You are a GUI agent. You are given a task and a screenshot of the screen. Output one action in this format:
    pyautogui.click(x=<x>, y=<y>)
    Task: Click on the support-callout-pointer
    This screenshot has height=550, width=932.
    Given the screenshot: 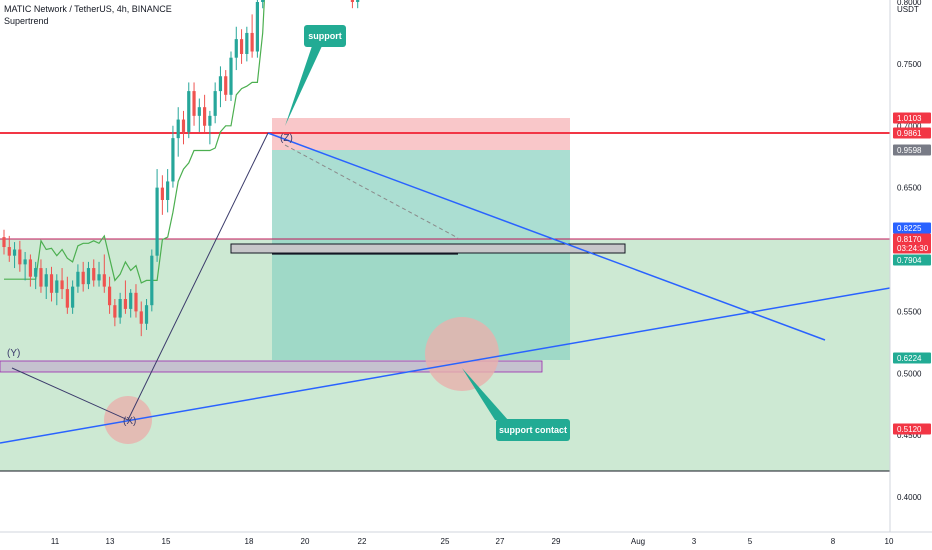 What is the action you would take?
    pyautogui.click(x=303, y=86)
    